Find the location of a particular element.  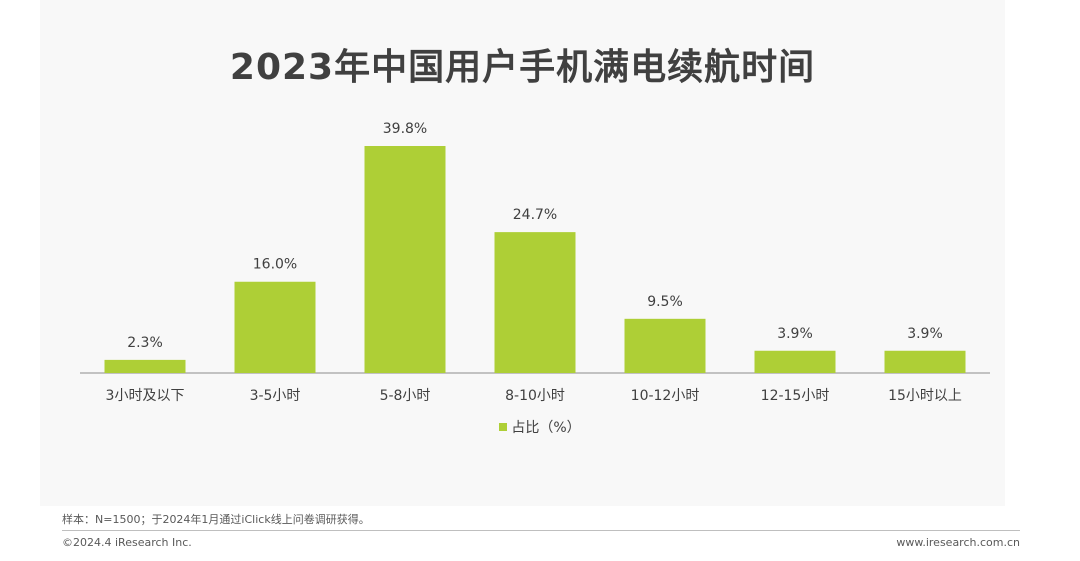

category-label: 3-5小时 is located at coordinates (275, 396).